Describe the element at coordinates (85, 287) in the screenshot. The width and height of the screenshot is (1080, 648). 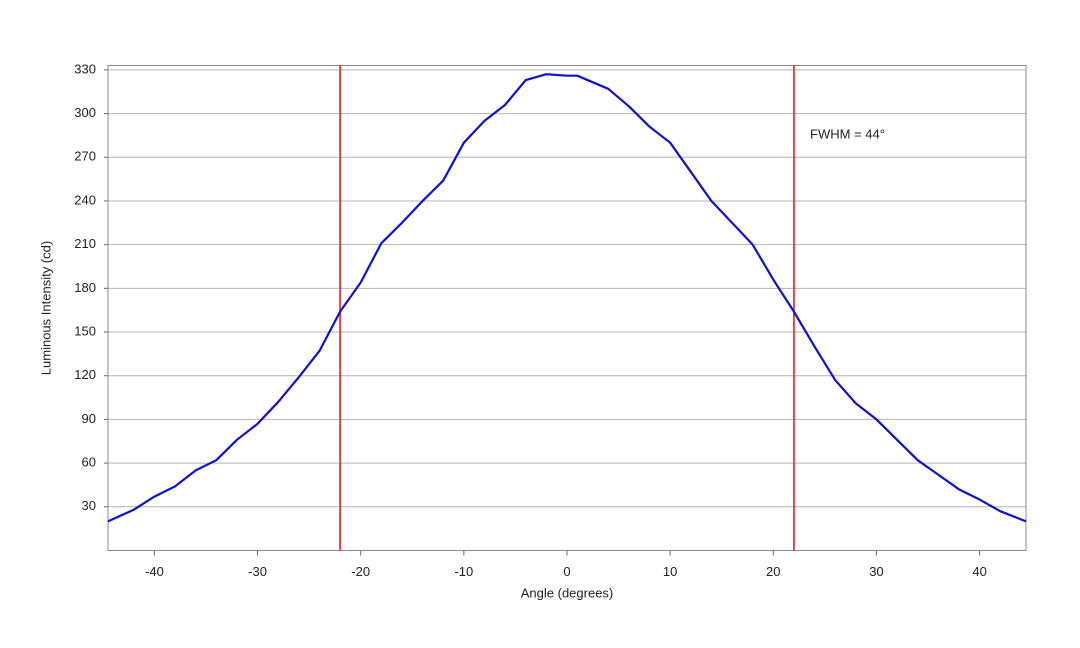
I see `y-tick-label: 180` at that location.